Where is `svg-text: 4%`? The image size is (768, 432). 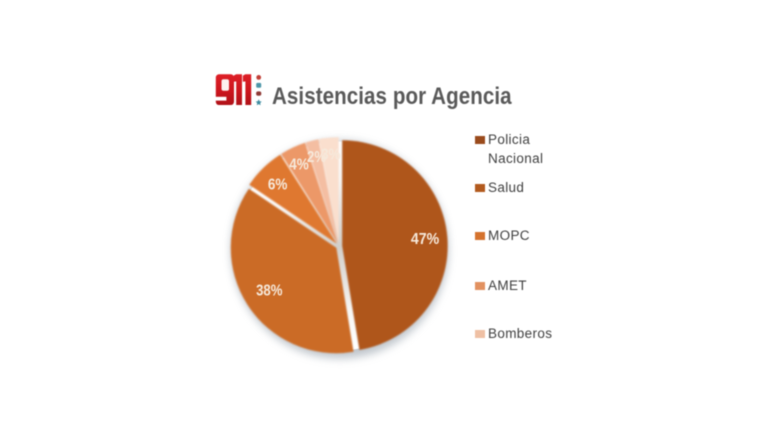
svg-text: 4% is located at coordinates (299, 164).